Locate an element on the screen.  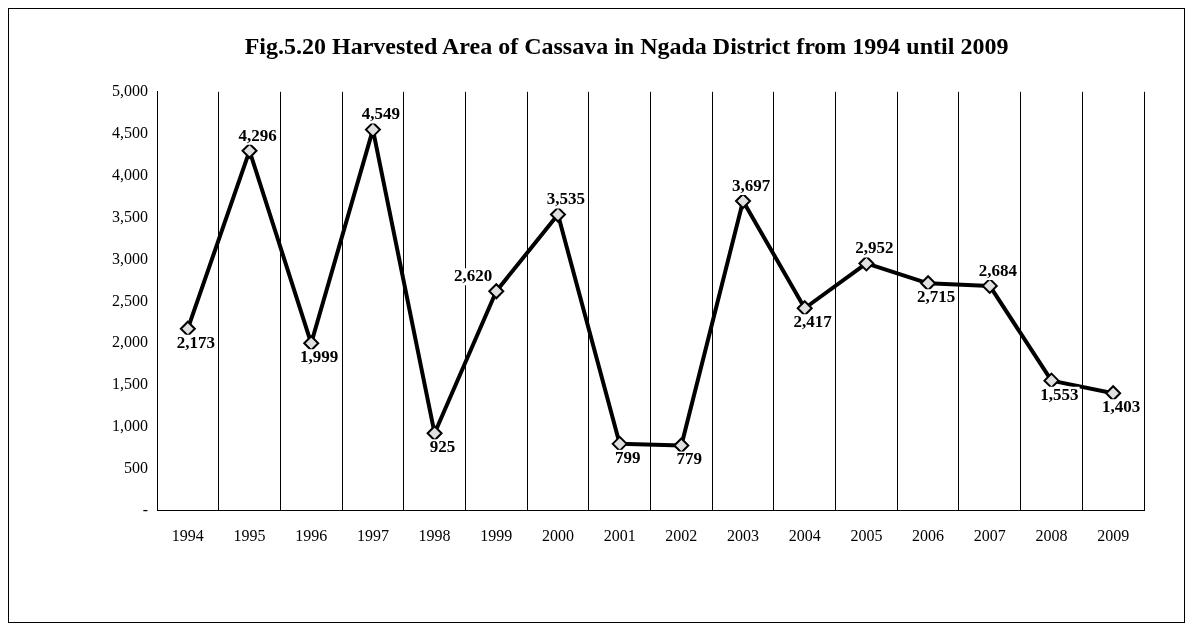
y-tick-label: 1,000 is located at coordinates (130, 426).